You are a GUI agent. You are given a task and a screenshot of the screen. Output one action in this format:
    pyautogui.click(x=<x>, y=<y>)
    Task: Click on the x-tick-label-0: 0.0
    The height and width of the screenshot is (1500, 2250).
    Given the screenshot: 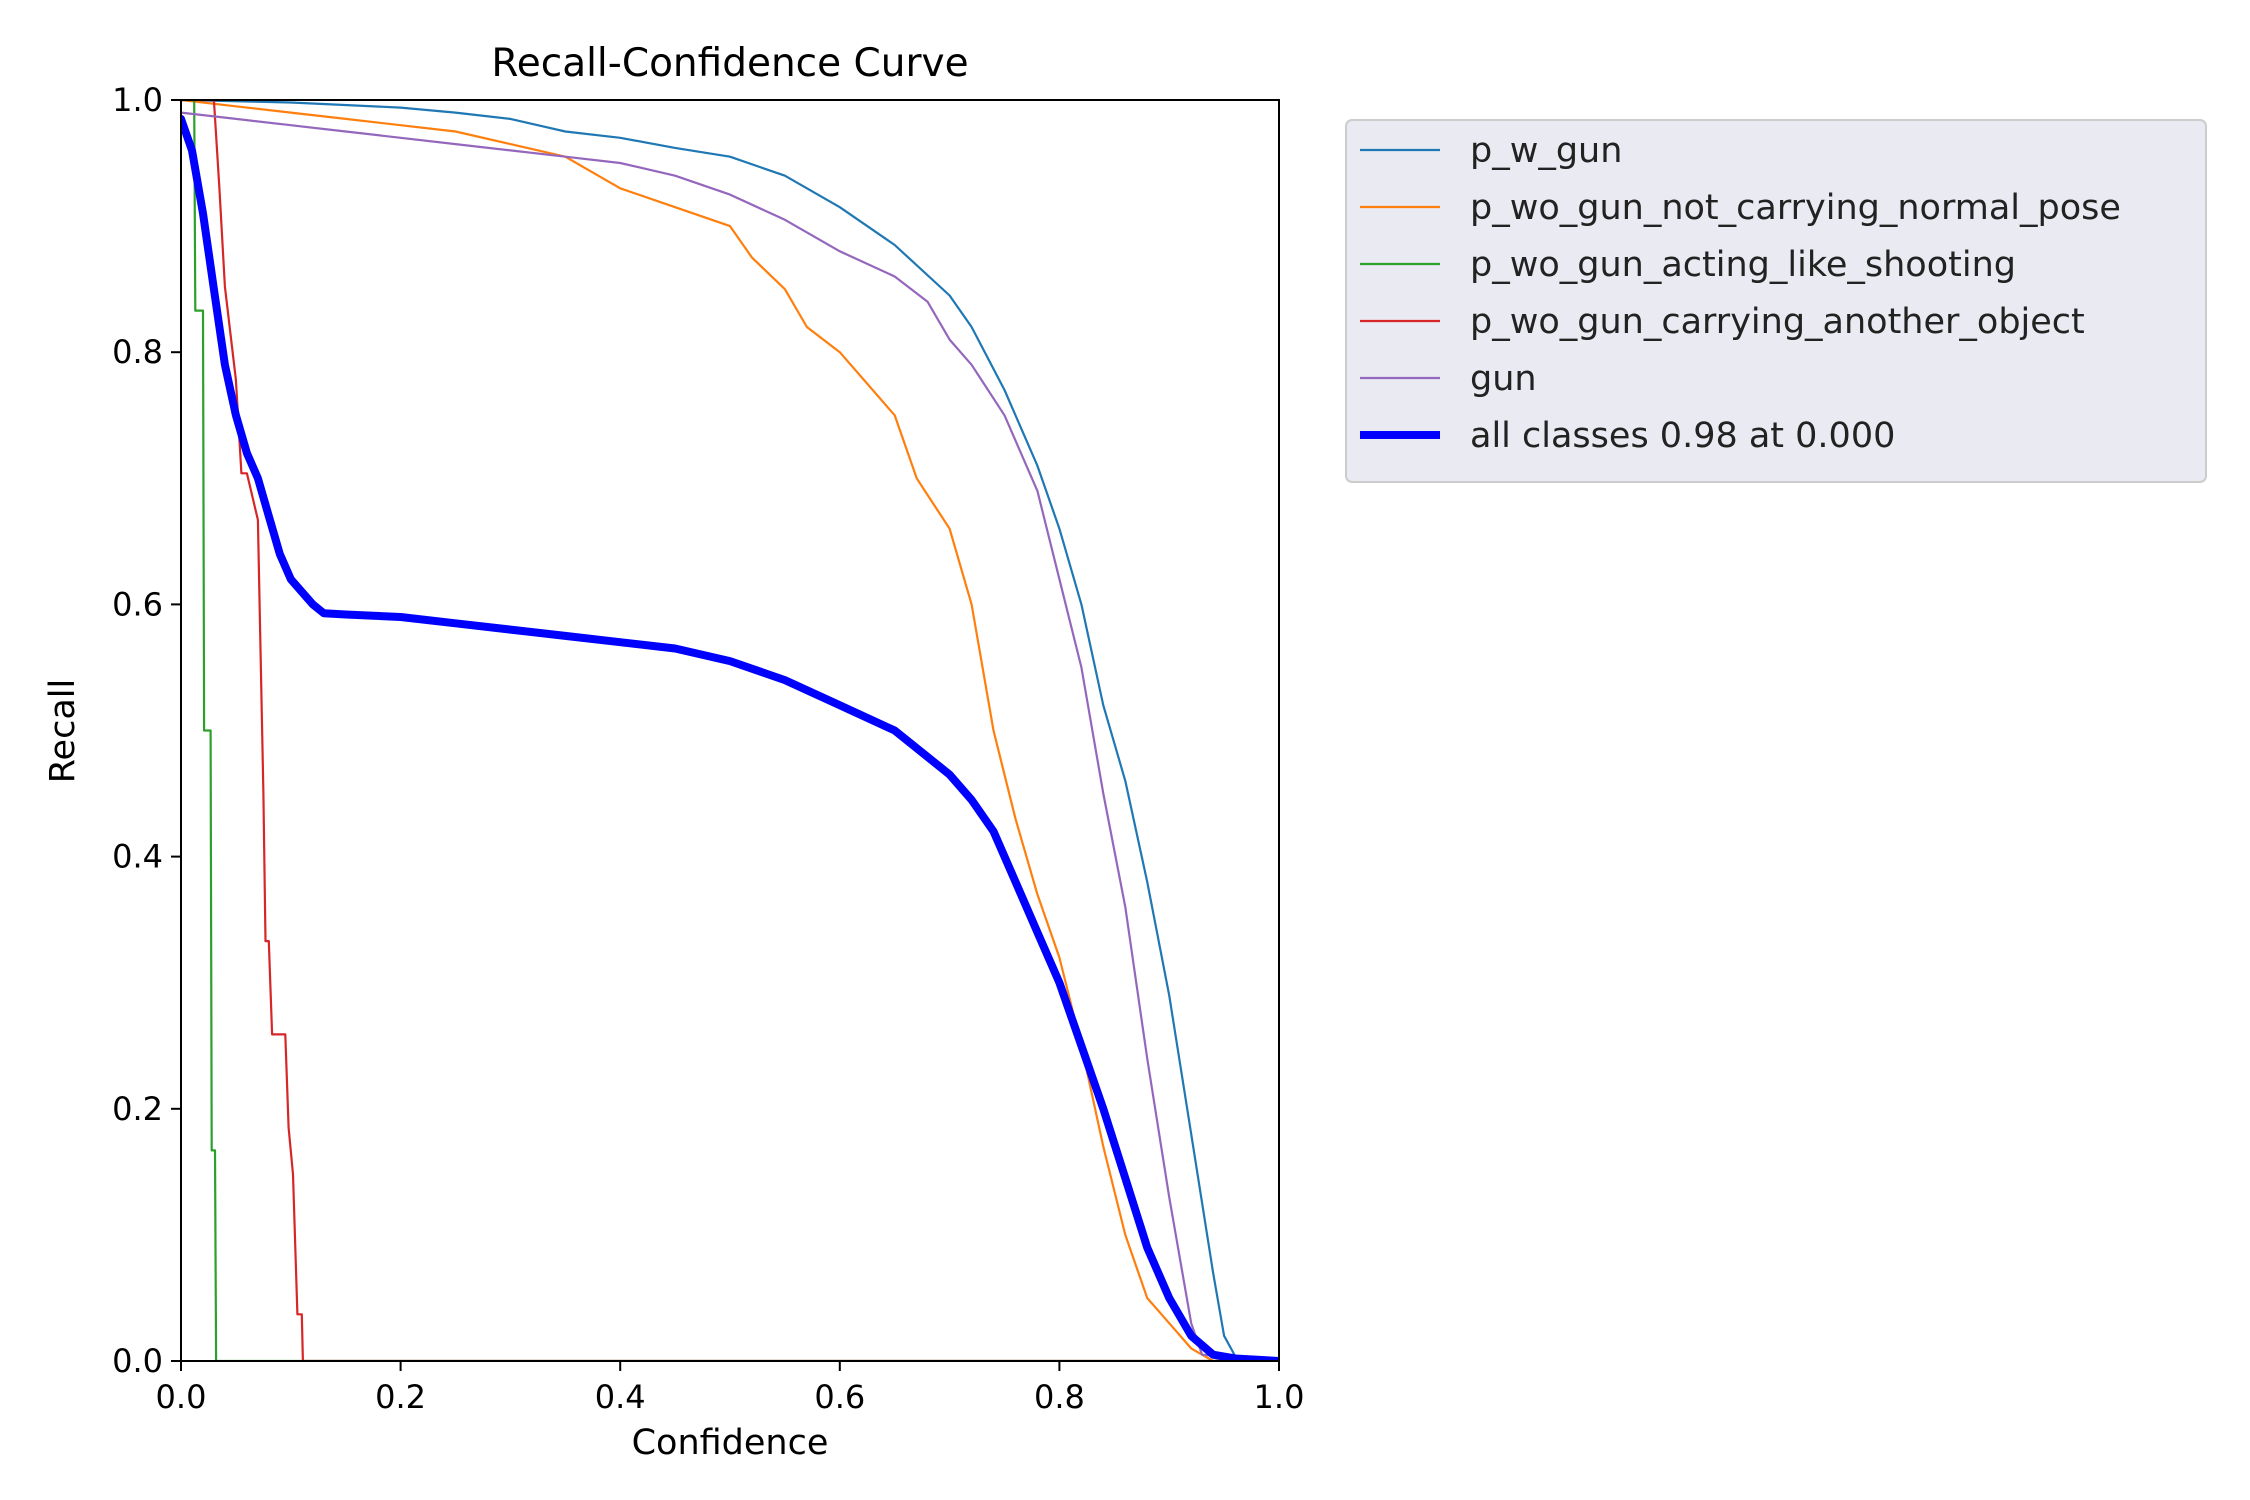 What is the action you would take?
    pyautogui.click(x=181, y=1397)
    